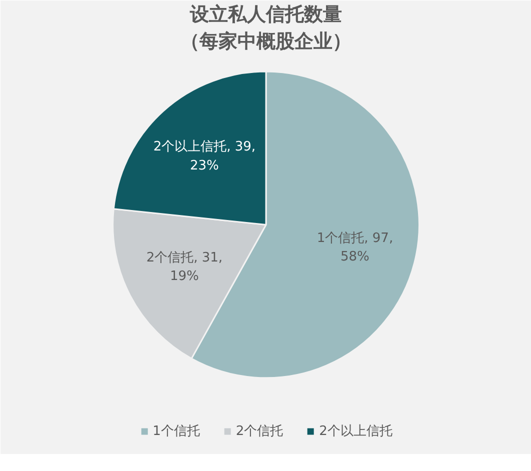  I want to click on data-label: 1个信托, 97, 58%, so click(355, 247).